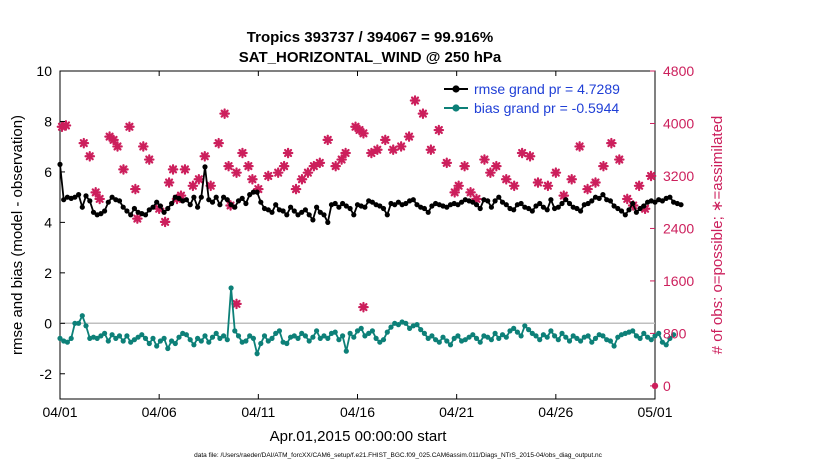 The width and height of the screenshot is (830, 470). I want to click on legend-bias-marker, so click(456, 108).